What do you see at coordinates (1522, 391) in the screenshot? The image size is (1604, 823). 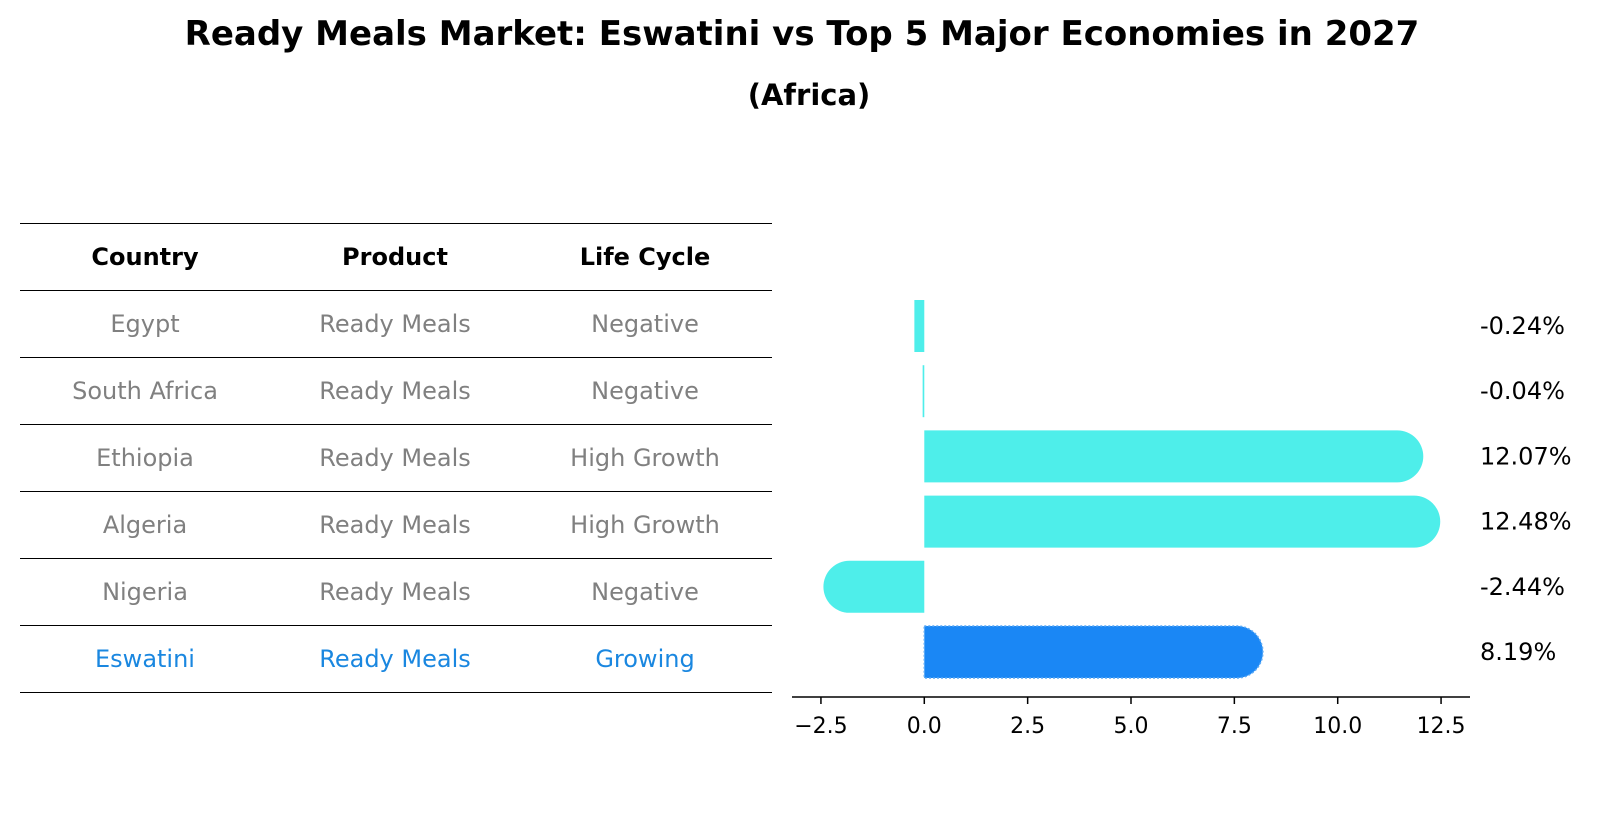 I see `value-label-south-africa: -0.04%` at bounding box center [1522, 391].